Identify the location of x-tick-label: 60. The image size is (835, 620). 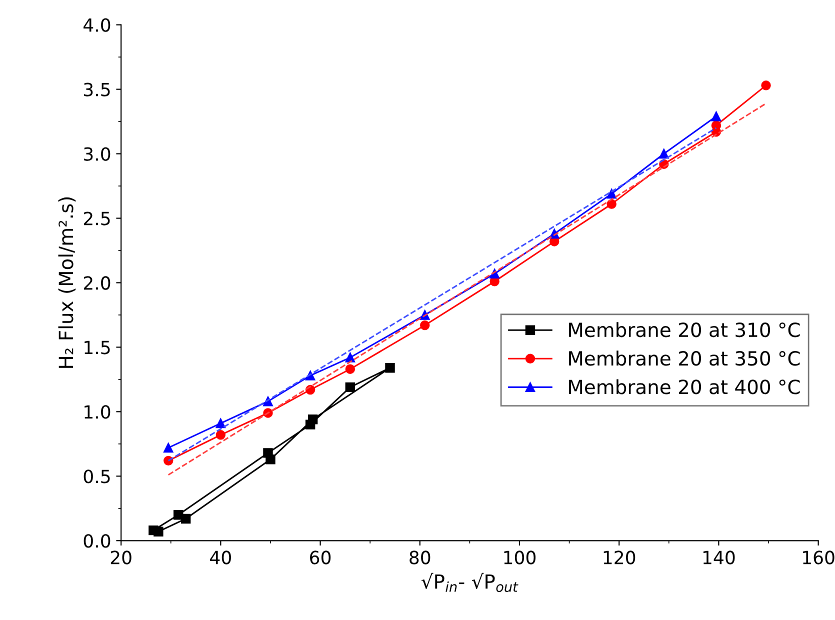
(320, 557).